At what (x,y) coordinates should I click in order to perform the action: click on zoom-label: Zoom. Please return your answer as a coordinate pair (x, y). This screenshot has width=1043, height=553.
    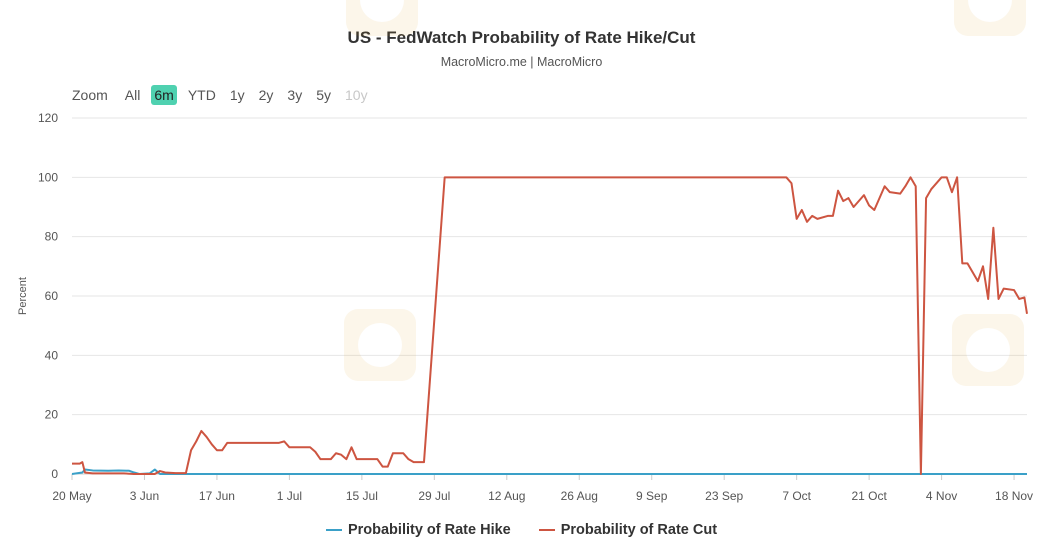
    Looking at the image, I should click on (90, 95).